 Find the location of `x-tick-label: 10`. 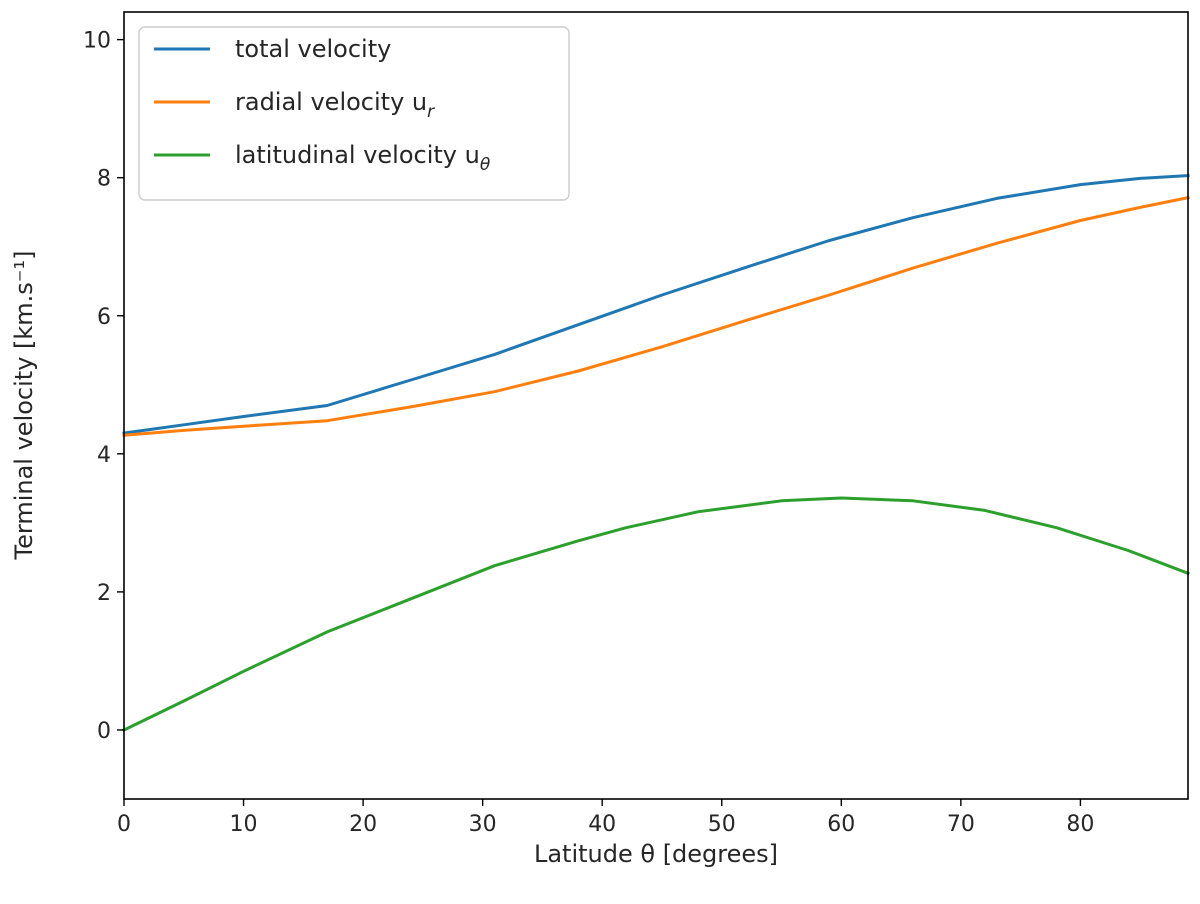

x-tick-label: 10 is located at coordinates (244, 824).